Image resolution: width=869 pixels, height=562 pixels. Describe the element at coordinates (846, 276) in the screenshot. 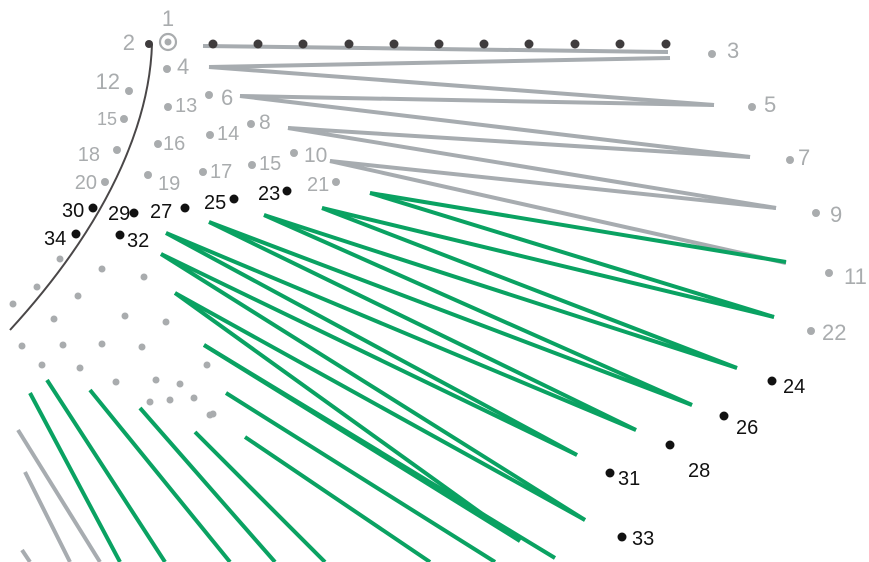

I see `numbered-point-11: 11` at that location.